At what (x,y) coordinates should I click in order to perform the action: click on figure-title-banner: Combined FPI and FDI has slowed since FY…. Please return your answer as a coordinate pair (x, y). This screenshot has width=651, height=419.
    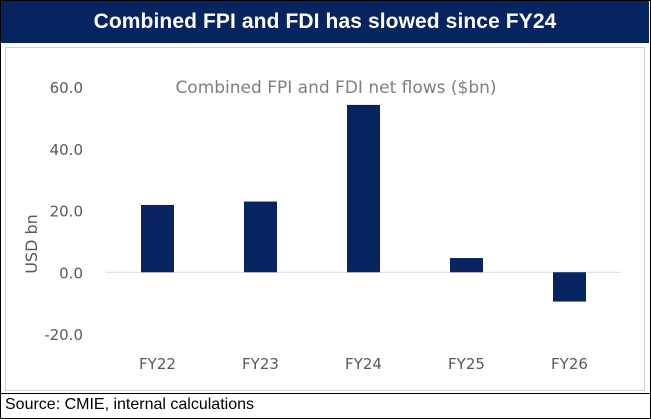
    Looking at the image, I should click on (325, 22).